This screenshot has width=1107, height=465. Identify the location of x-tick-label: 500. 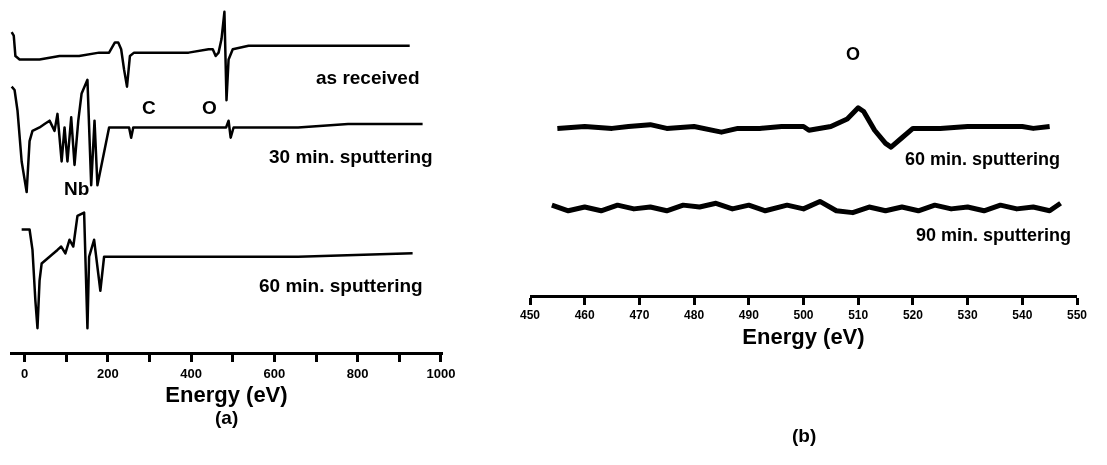
(803, 315).